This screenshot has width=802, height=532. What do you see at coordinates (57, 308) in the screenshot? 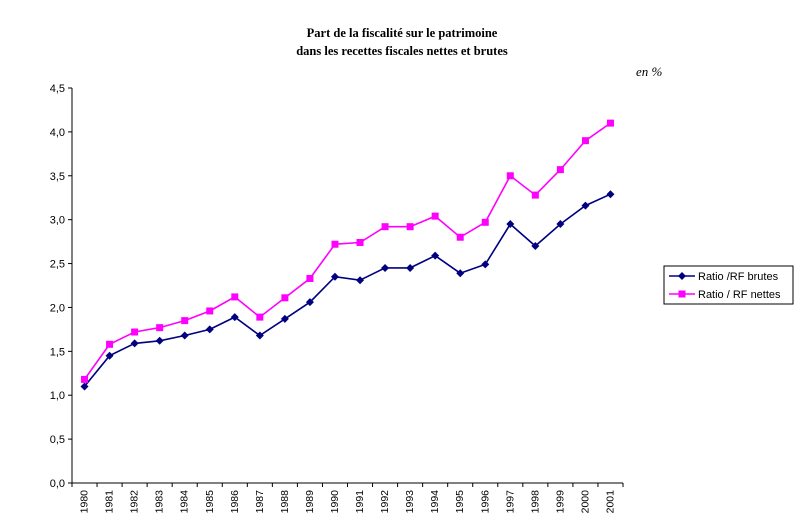
I see `y-tick-label: 2,0` at bounding box center [57, 308].